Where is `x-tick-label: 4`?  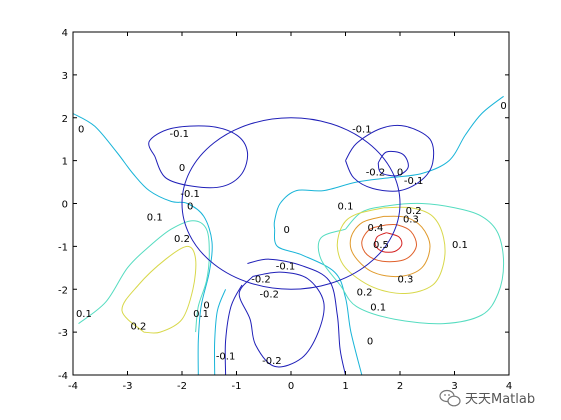
x-tick-label: 4 is located at coordinates (509, 386).